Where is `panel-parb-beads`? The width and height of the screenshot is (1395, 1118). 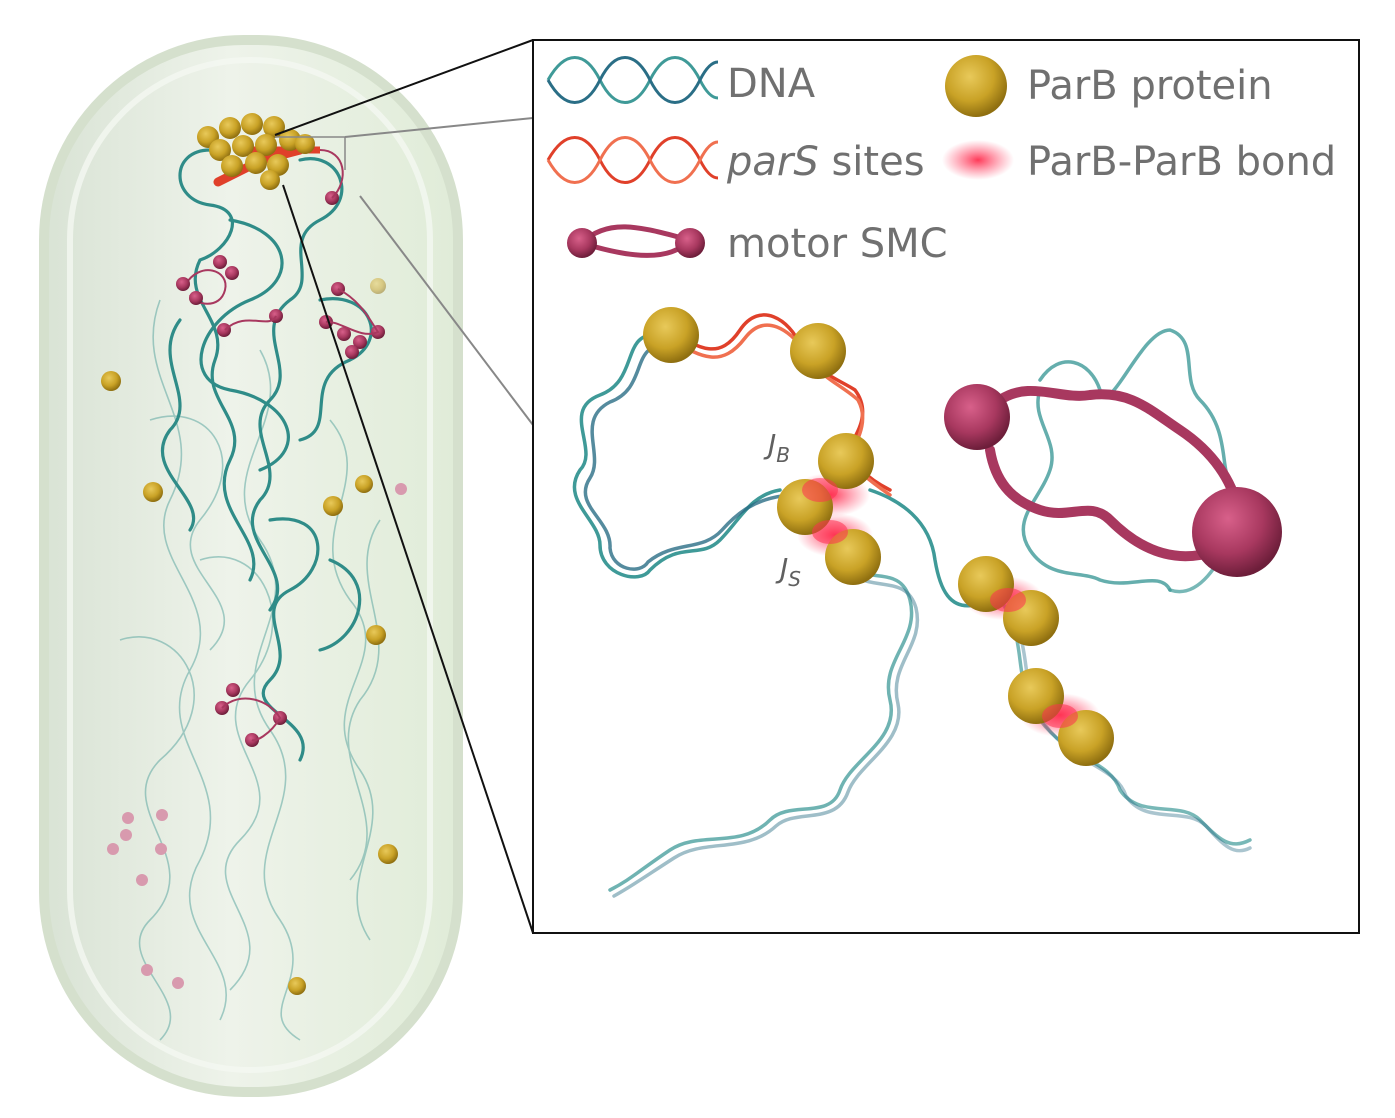
panel-parb-beads is located at coordinates (878, 536).